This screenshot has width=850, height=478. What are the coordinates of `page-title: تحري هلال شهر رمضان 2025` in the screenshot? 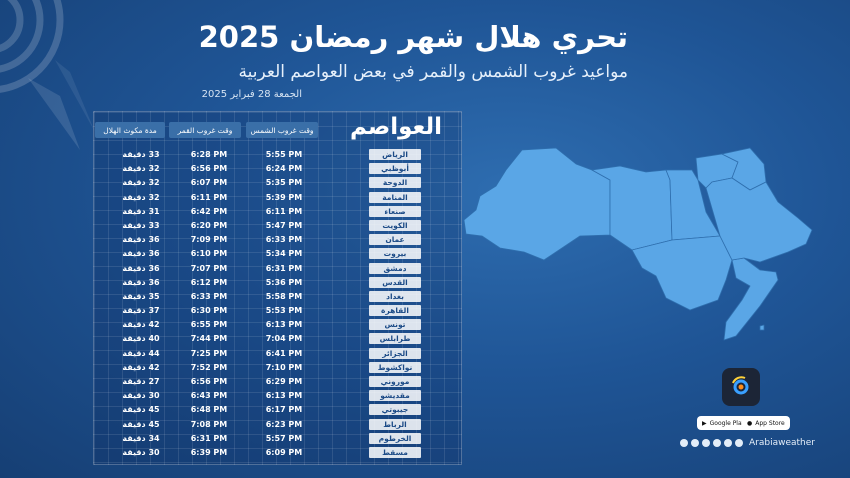 It's located at (413, 37).